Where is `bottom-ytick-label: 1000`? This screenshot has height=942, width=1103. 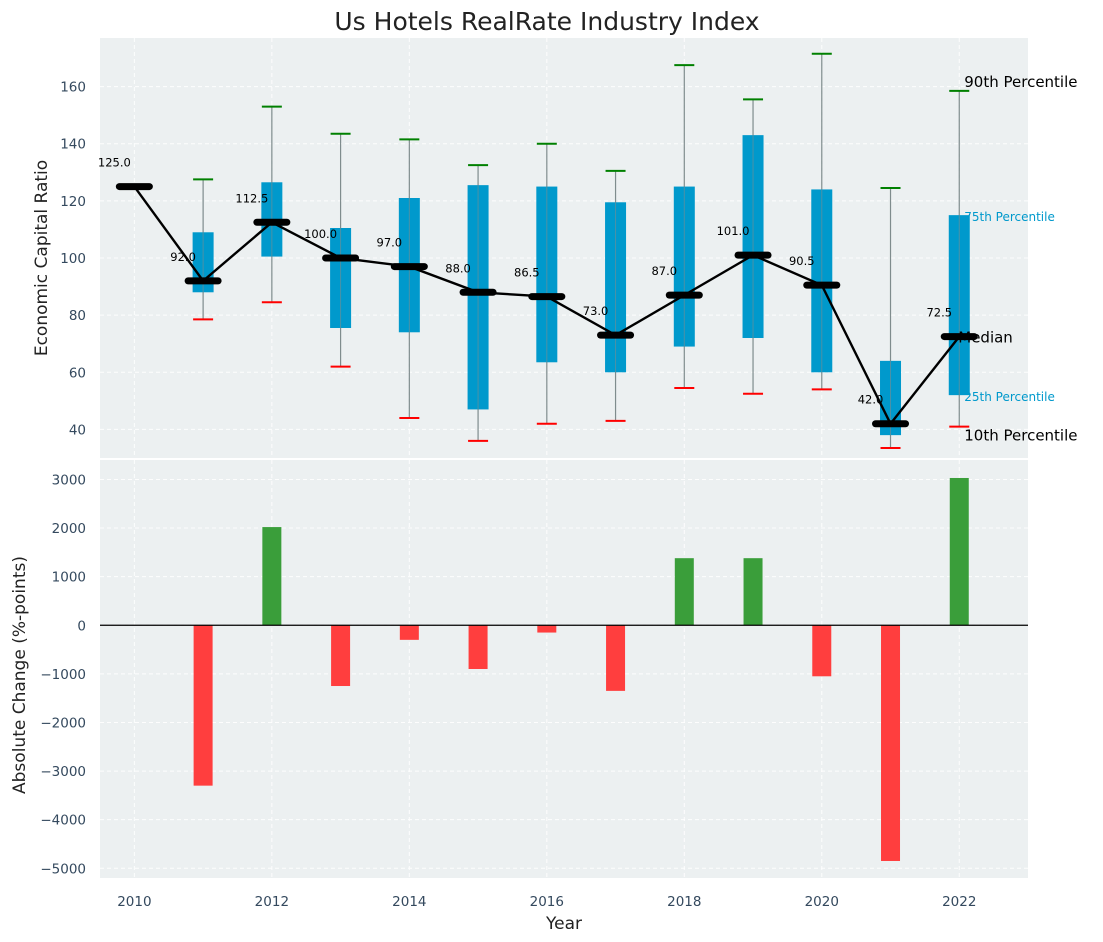
bottom-ytick-label: 1000 is located at coordinates (69, 578).